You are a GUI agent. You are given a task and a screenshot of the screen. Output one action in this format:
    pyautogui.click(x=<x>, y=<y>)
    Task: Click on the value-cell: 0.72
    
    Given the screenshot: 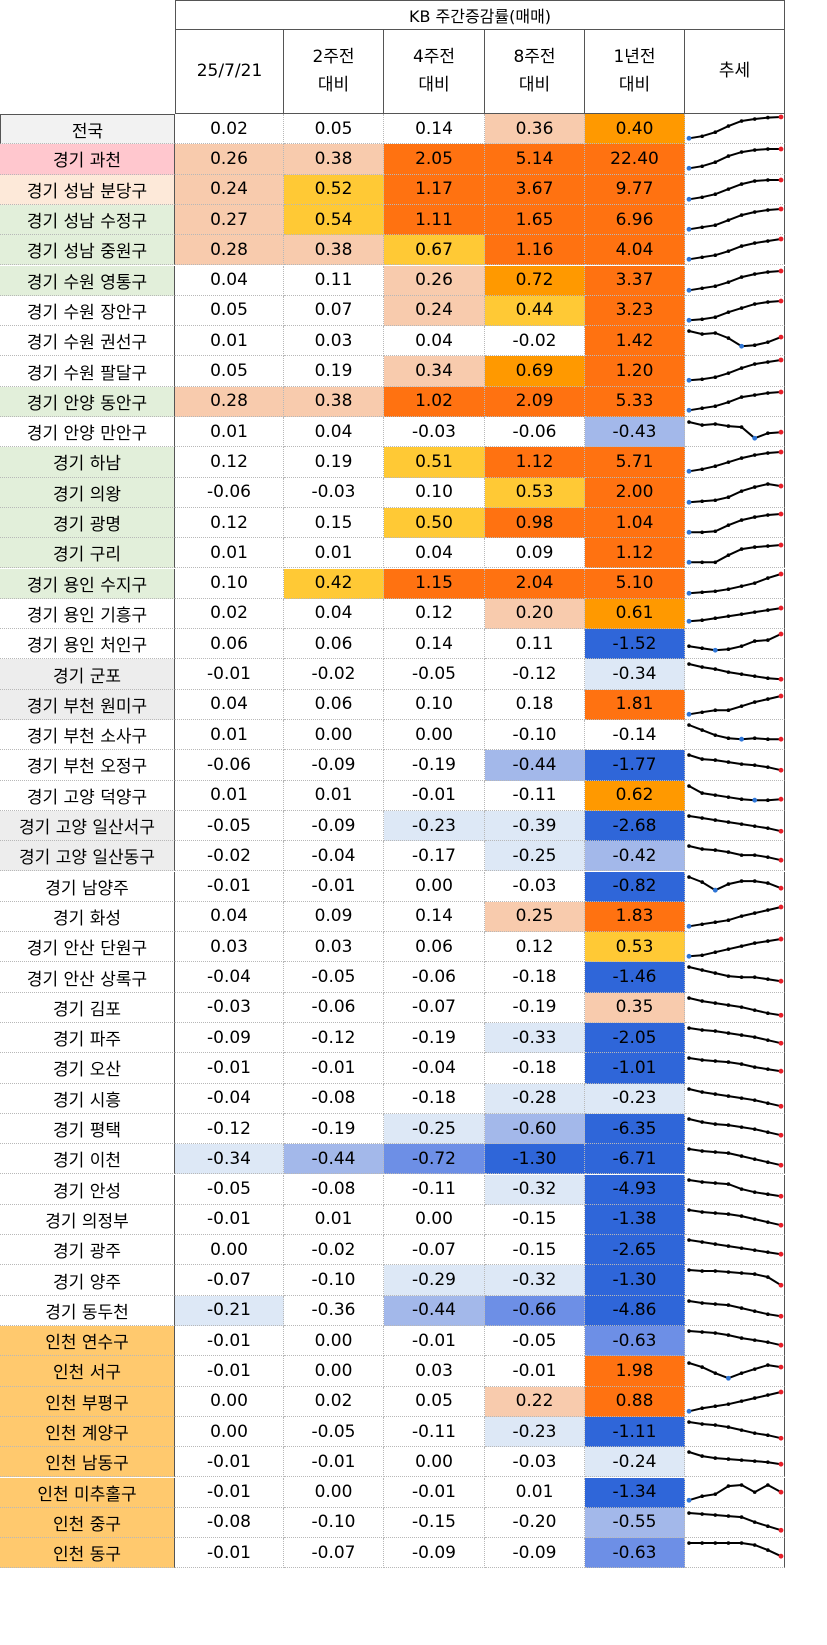 What is the action you would take?
    pyautogui.click(x=535, y=280)
    